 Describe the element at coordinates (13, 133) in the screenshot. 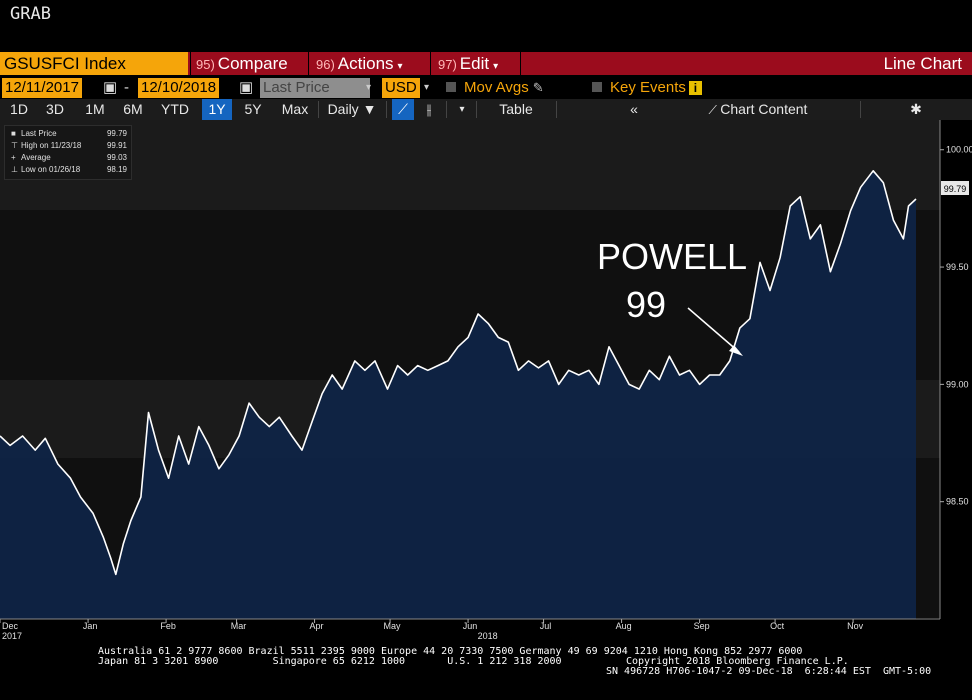

I see `legend-checkbox-icon: ■` at that location.